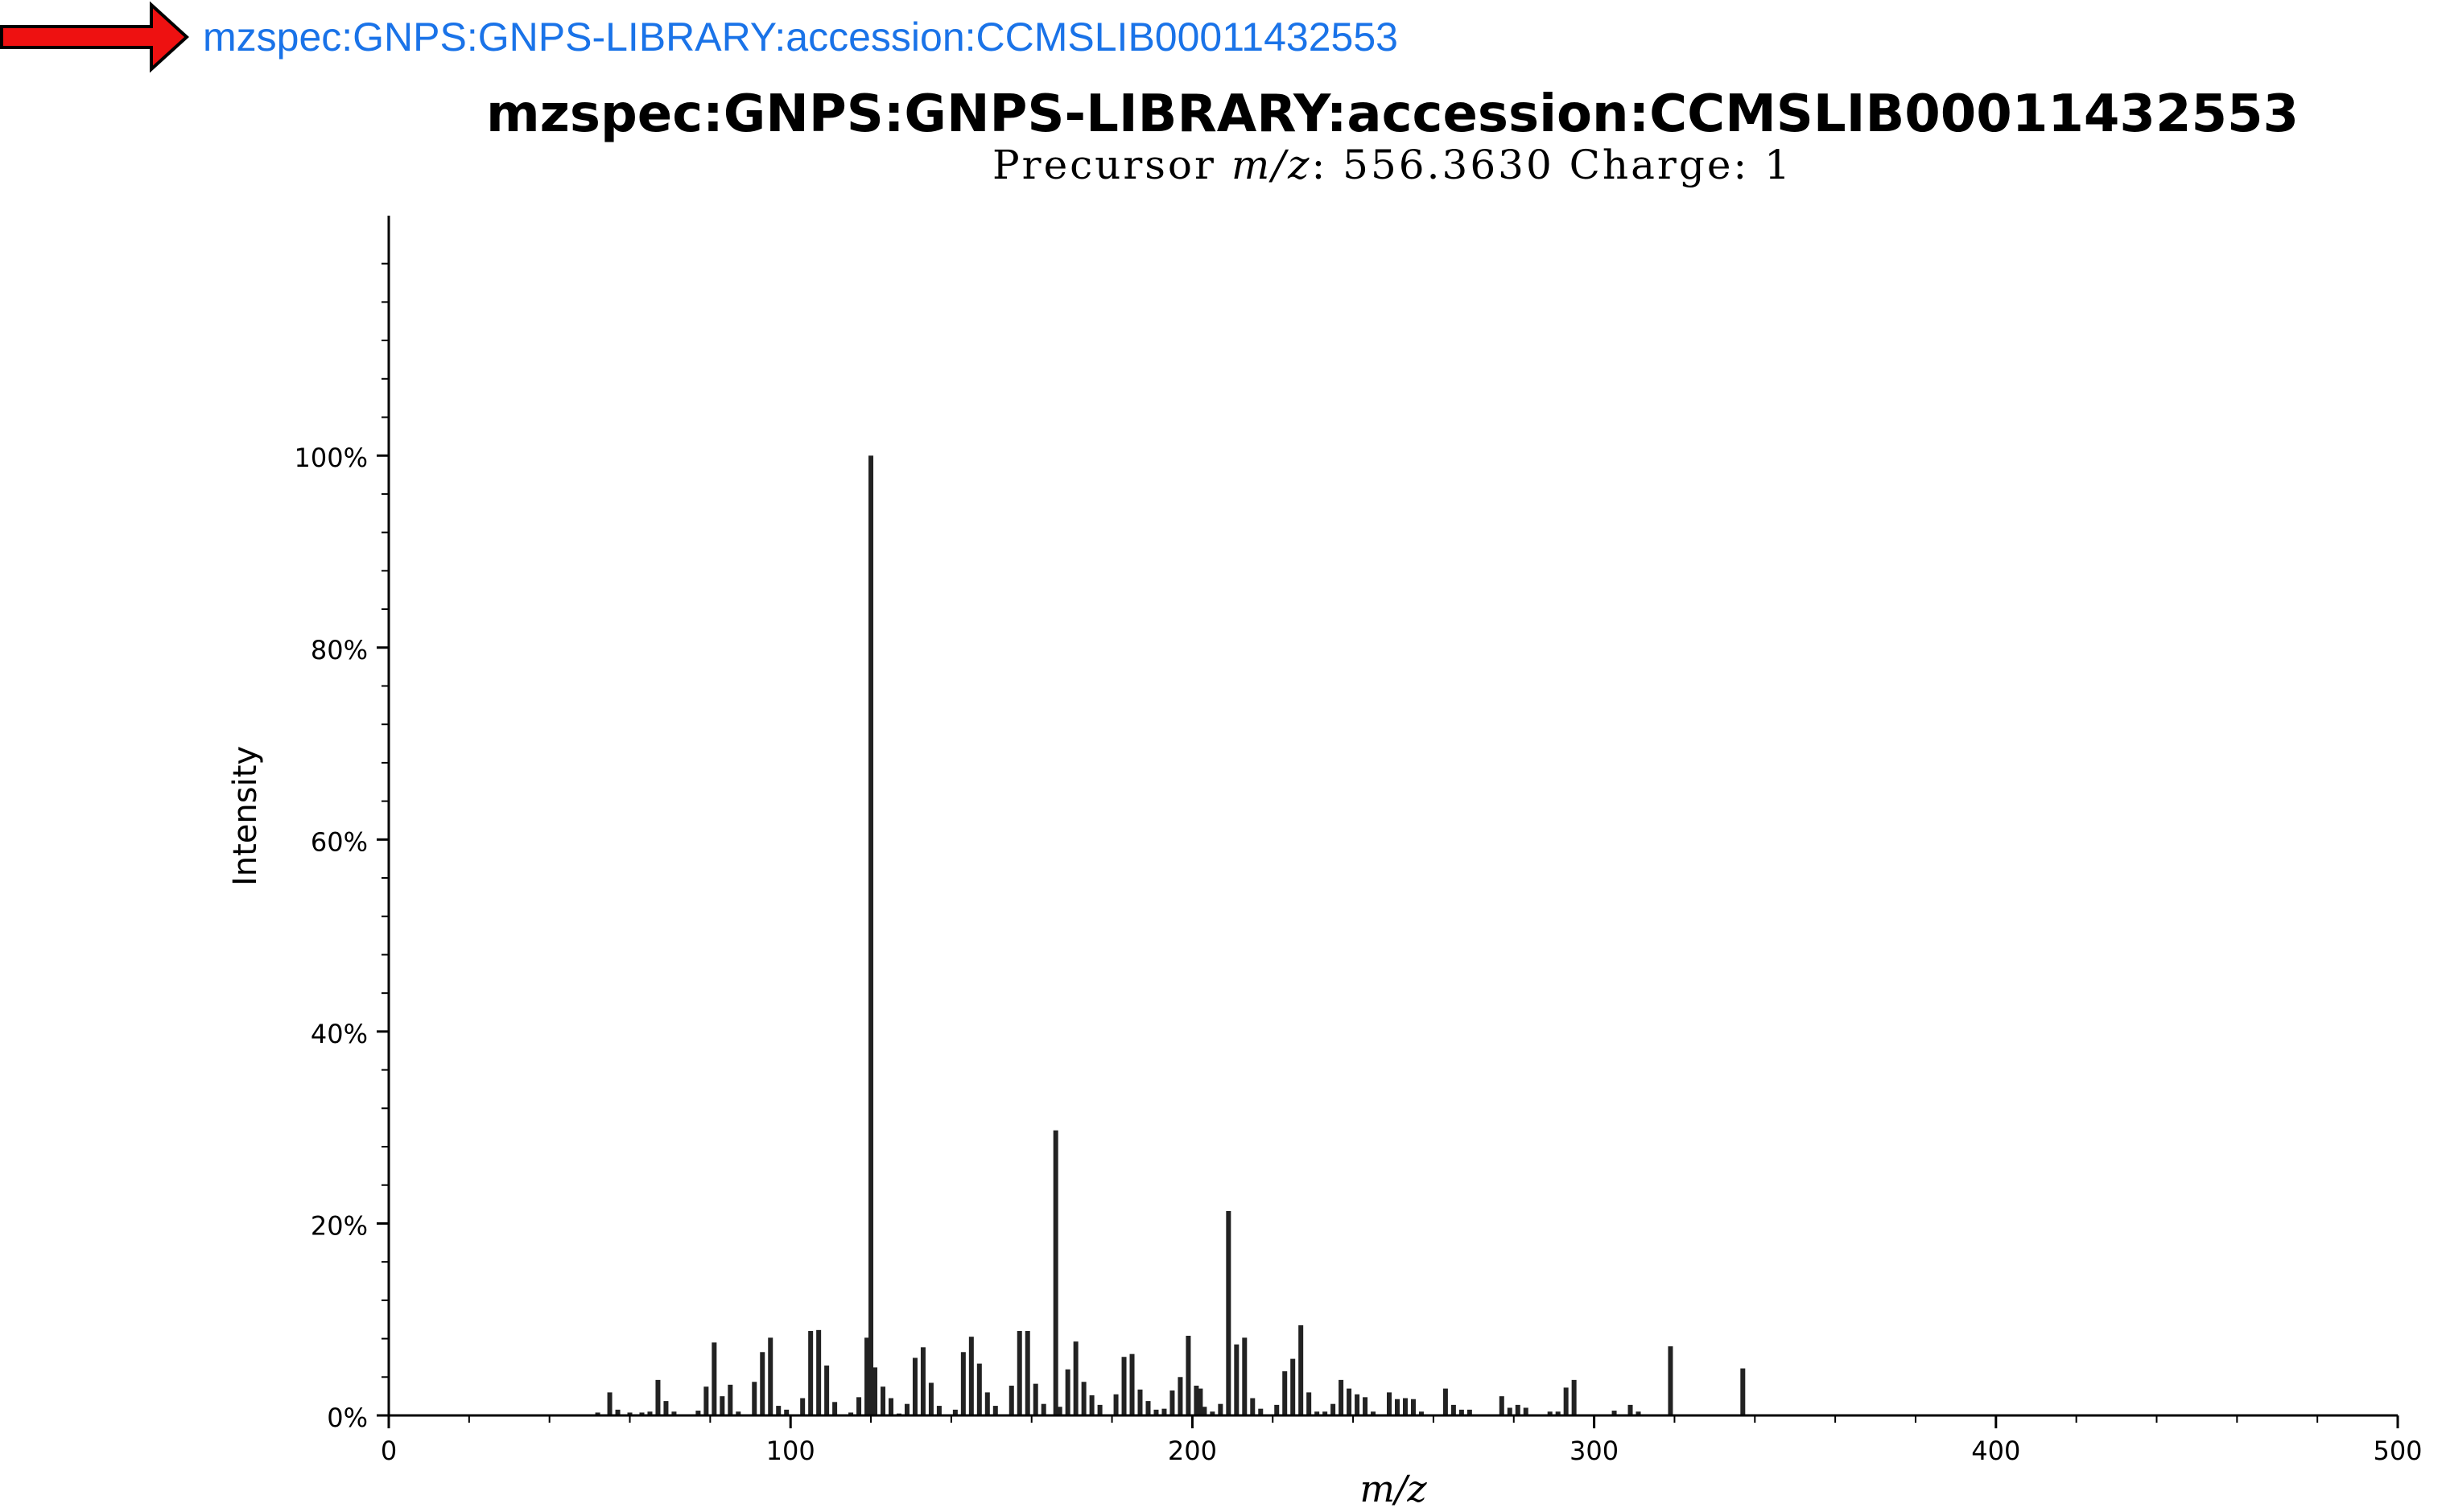 Image resolution: width=2442 pixels, height=1512 pixels. What do you see at coordinates (1393, 1488) in the screenshot?
I see `x-axis-label: m/z` at bounding box center [1393, 1488].